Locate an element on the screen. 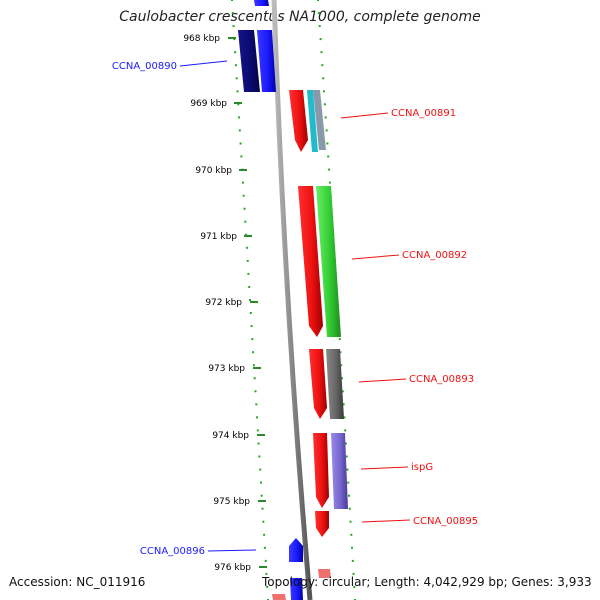 The image size is (600, 600). gene-label-ccna-00892: CCNA_00892 is located at coordinates (434, 255).